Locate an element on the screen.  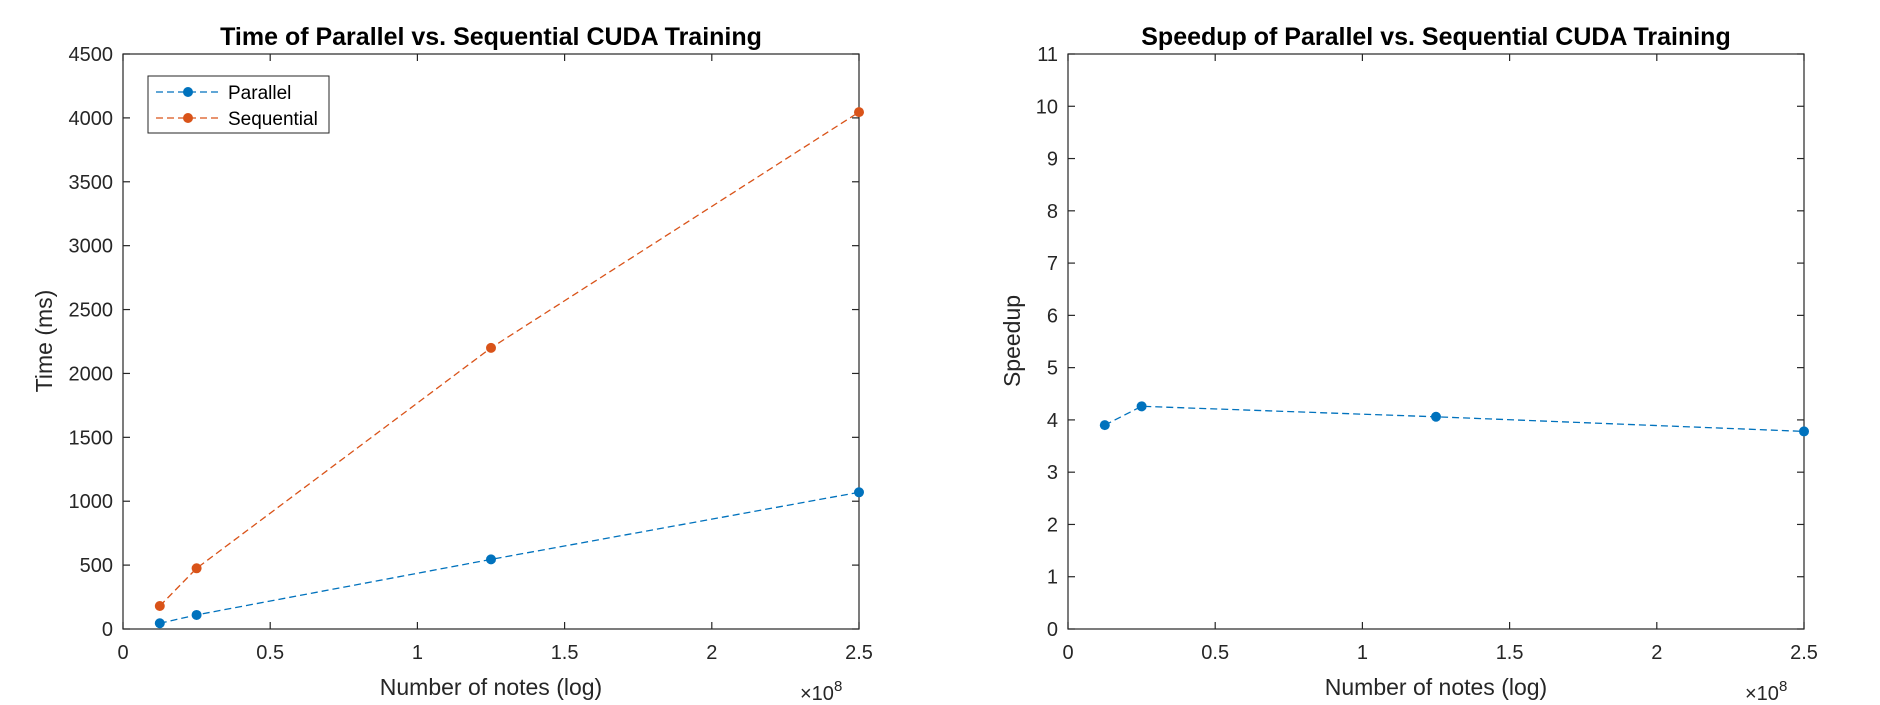
speedup-series is located at coordinates (1454, 419).